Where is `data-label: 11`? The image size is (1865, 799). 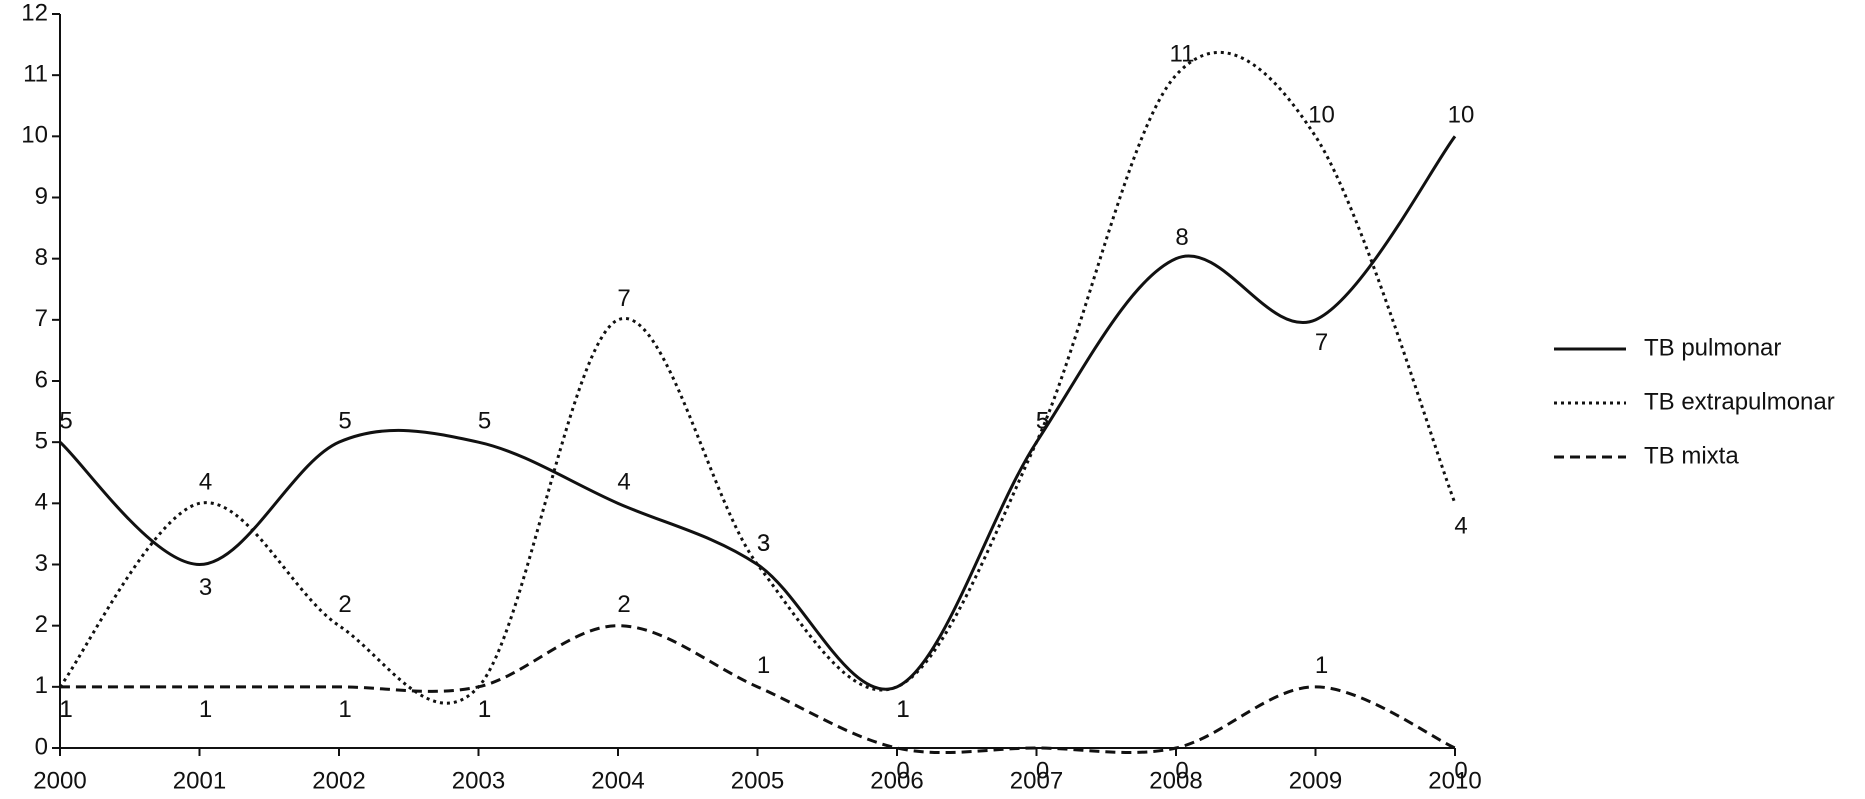 data-label: 11 is located at coordinates (1182, 54).